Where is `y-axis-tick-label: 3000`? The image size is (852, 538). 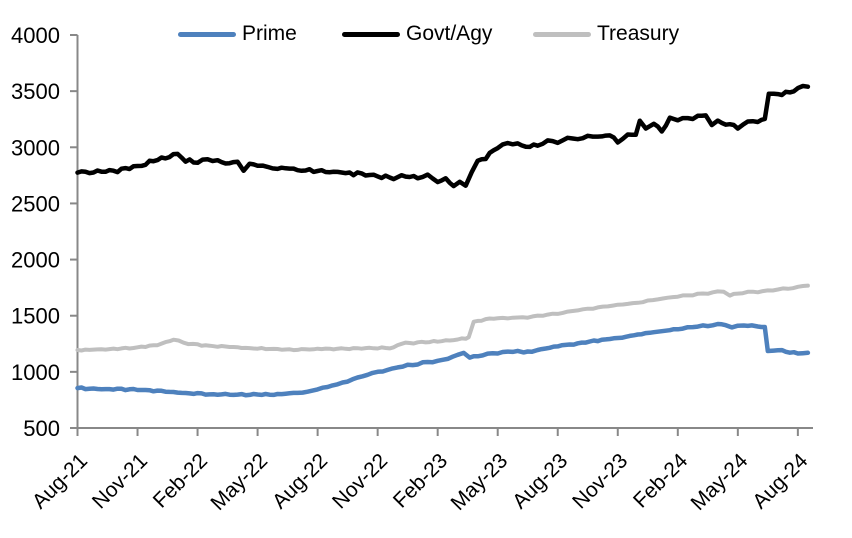
y-axis-tick-label: 3000 is located at coordinates (35, 147).